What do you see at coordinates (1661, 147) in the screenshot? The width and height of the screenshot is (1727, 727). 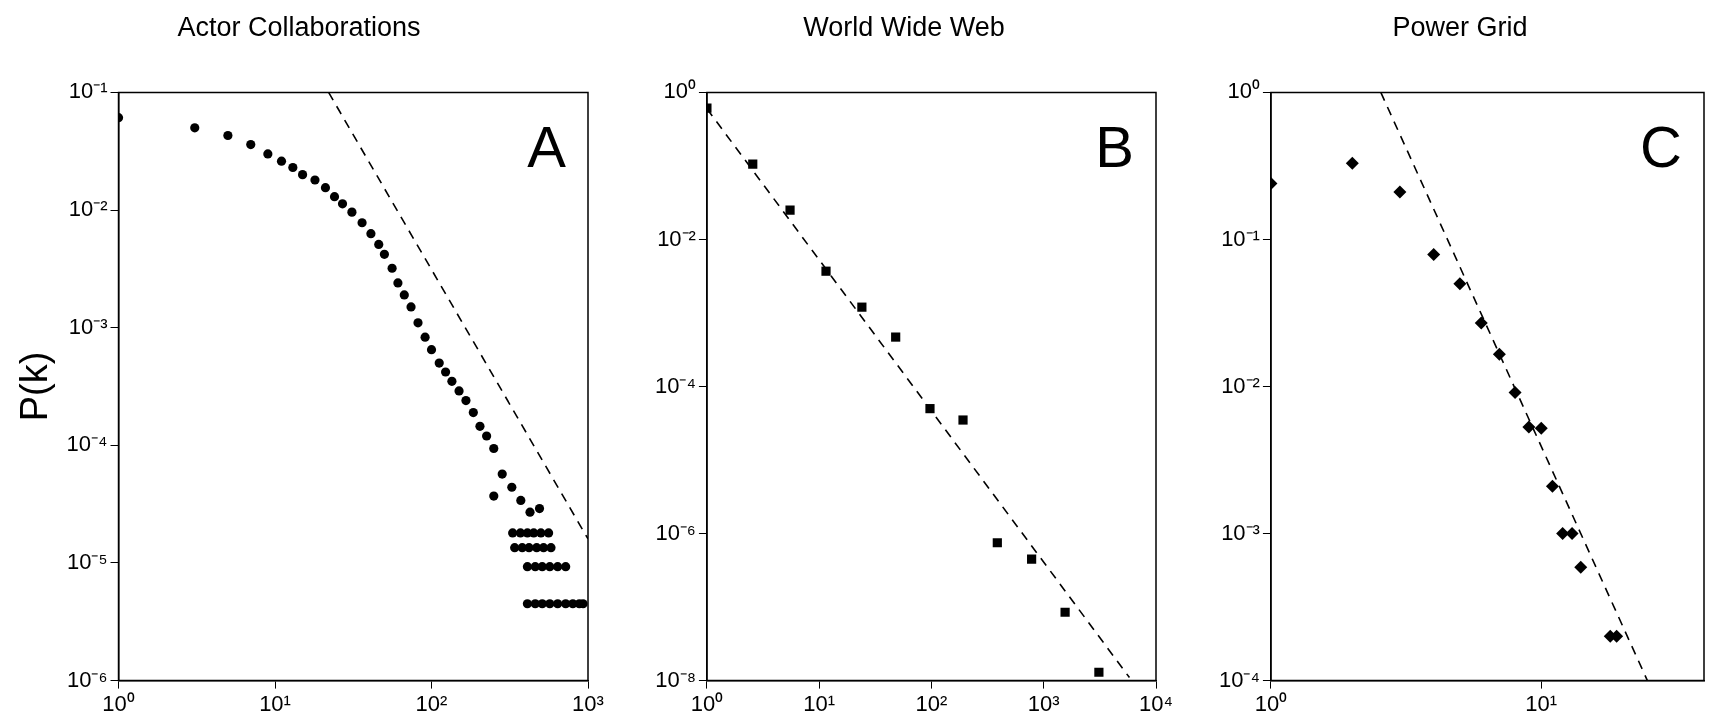 I see `annotation: C` at bounding box center [1661, 147].